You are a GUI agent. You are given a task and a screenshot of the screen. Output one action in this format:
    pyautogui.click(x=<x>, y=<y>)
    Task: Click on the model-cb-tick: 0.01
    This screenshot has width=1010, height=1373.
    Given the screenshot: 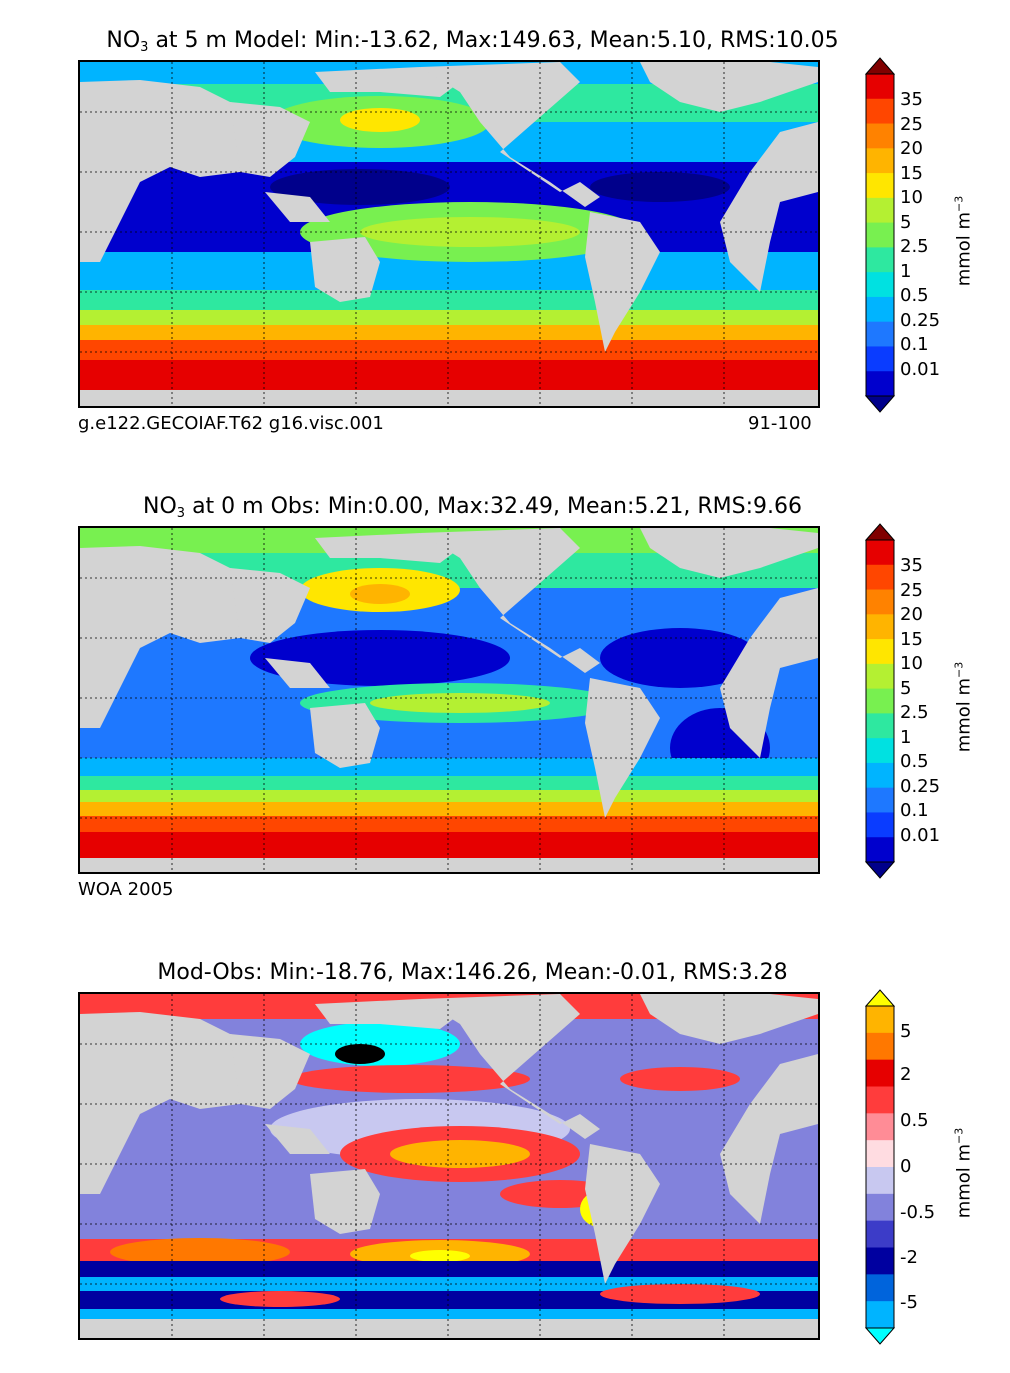 What is the action you would take?
    pyautogui.click(x=920, y=369)
    